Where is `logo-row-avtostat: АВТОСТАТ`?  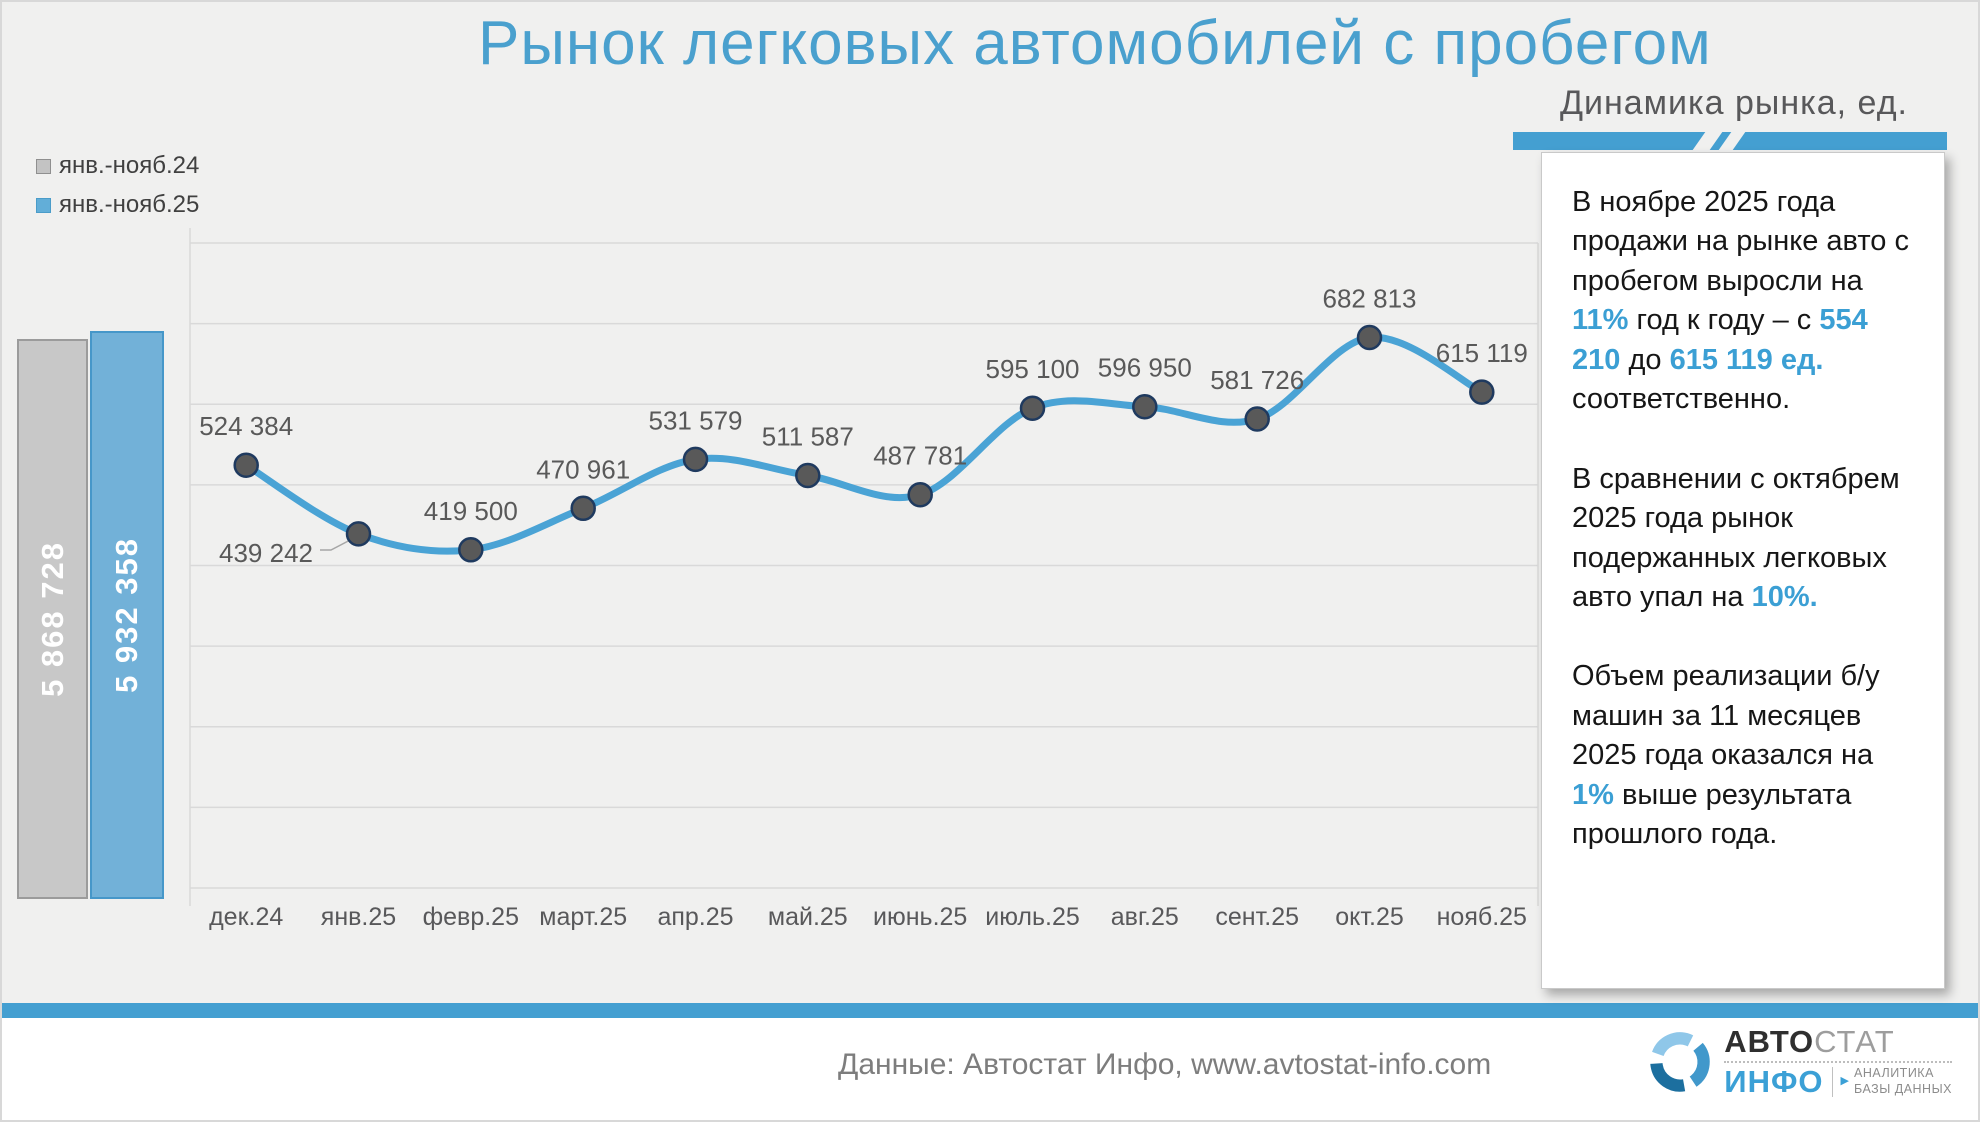
logo-row-avtostat: АВТОСТАТ is located at coordinates (1838, 1041).